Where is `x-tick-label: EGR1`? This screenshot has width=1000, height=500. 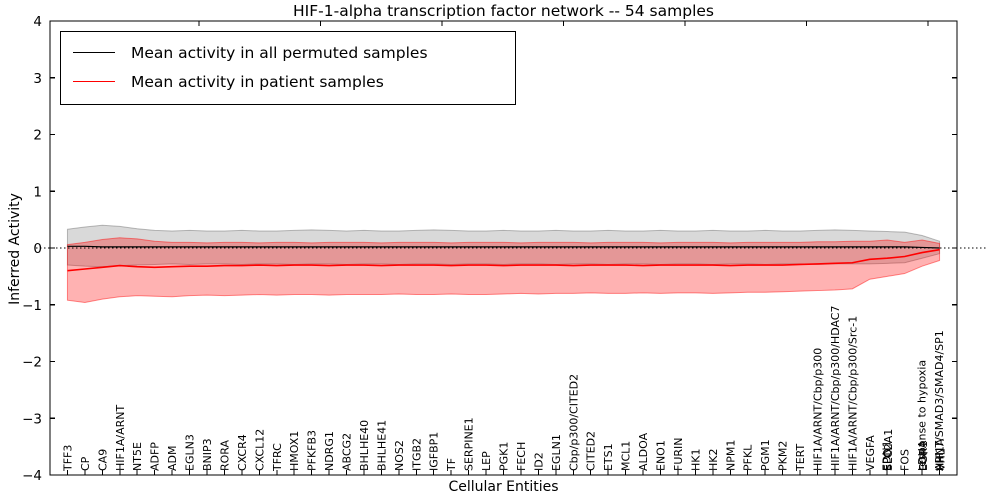 x-tick-label: EGR1 is located at coordinates (923, 456).